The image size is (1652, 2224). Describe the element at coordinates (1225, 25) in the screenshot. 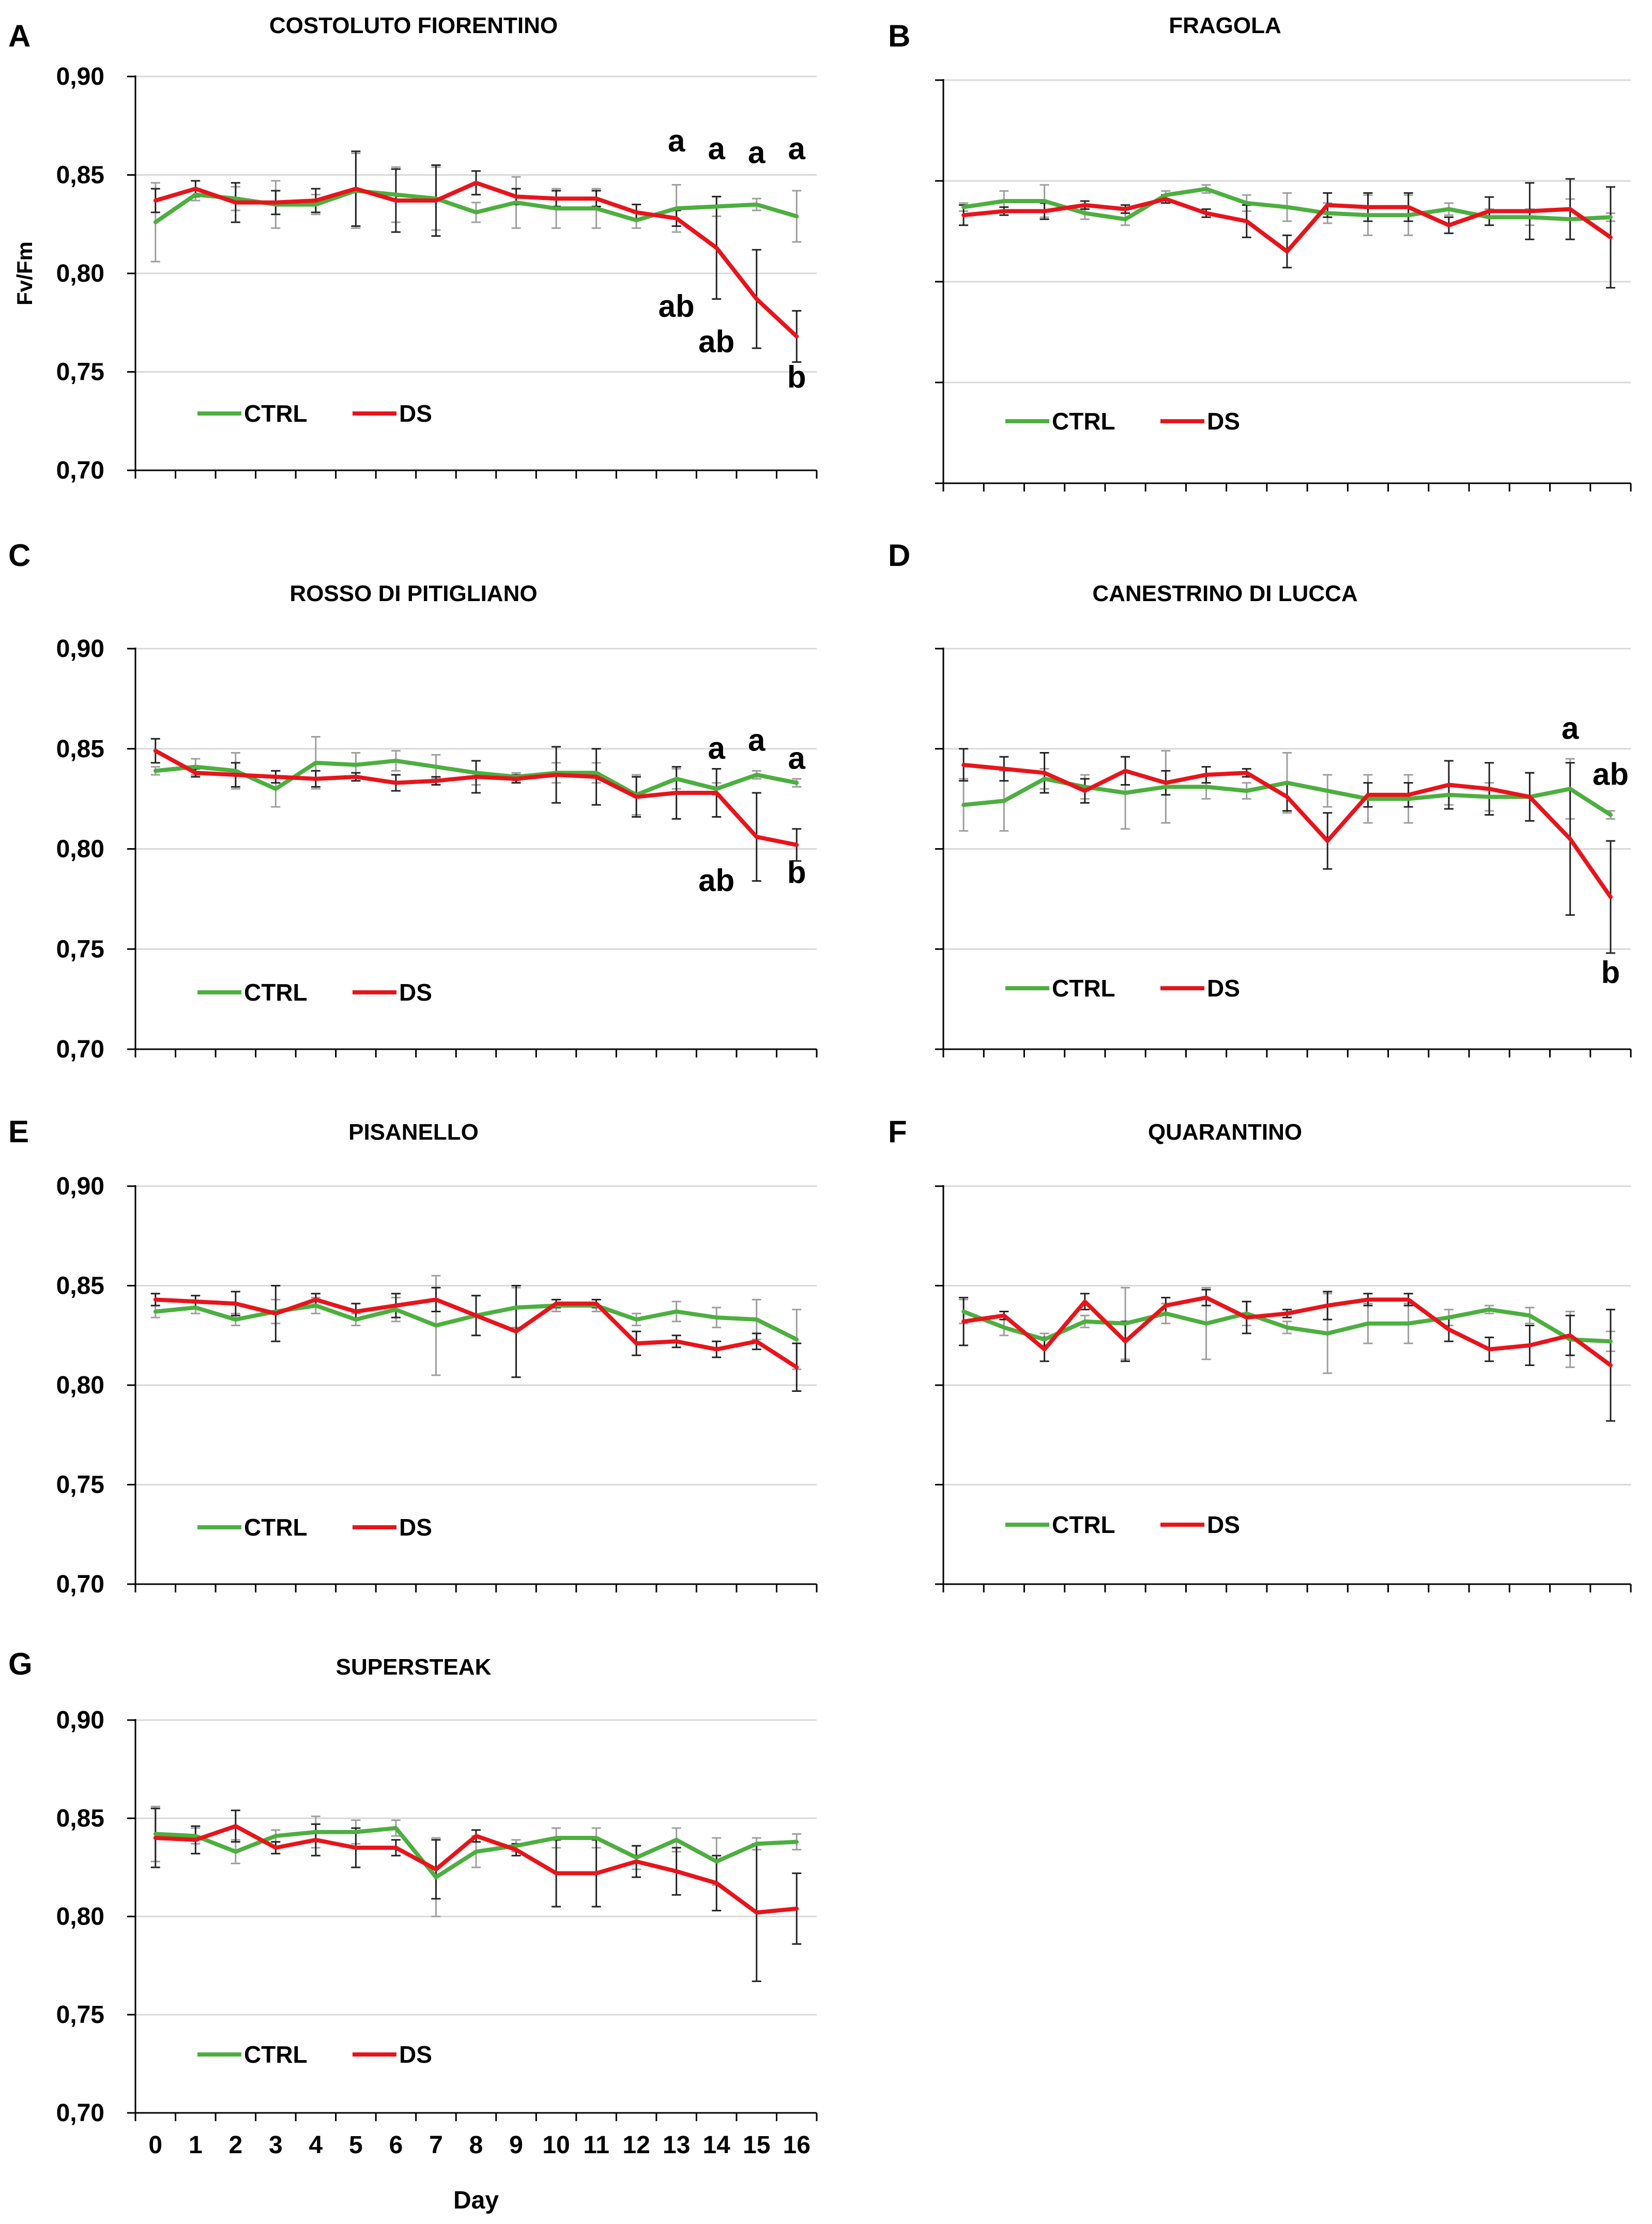

I see `chart-title: FRAGOLA` at that location.